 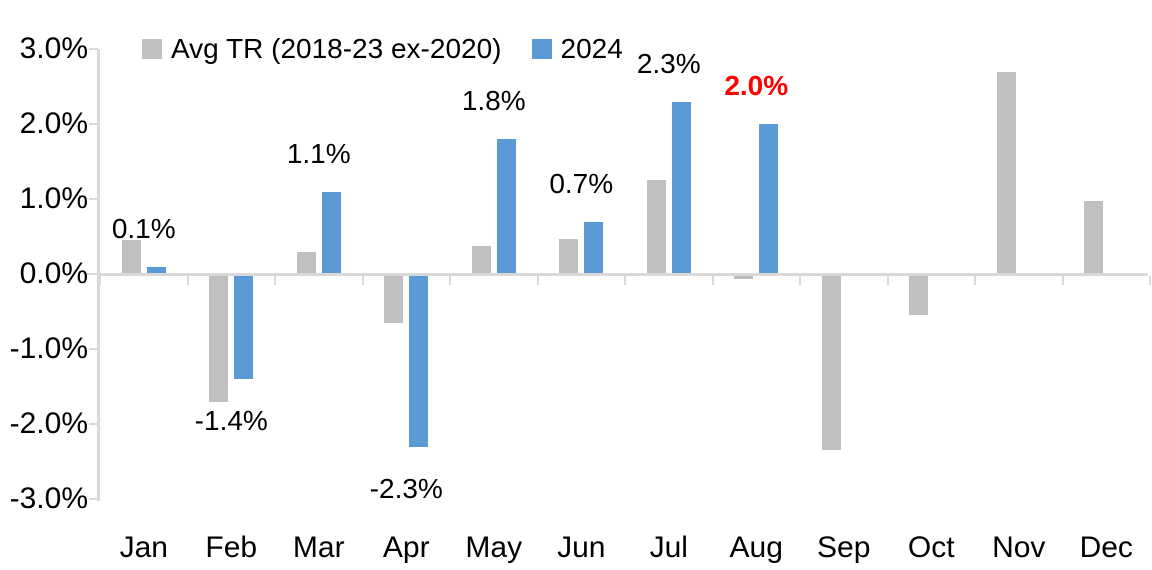 What do you see at coordinates (1019, 547) in the screenshot?
I see `x-axis-label-nov: Nov` at bounding box center [1019, 547].